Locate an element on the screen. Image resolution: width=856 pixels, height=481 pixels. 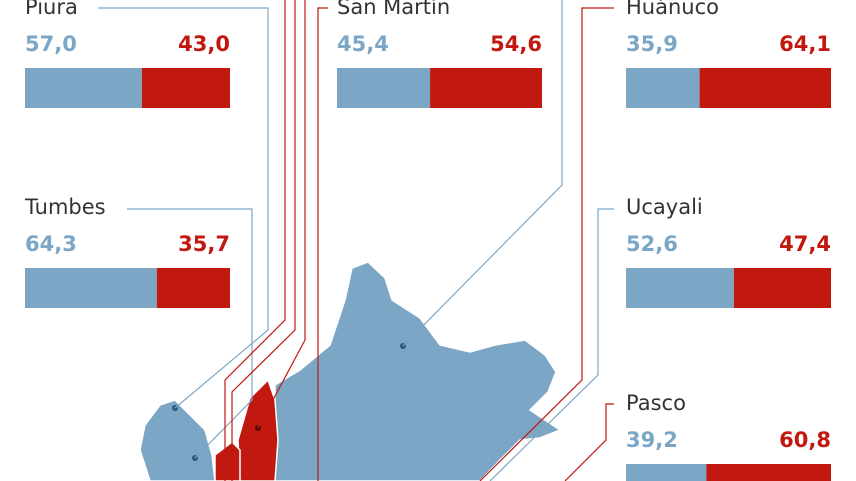
region-name: Piura is located at coordinates (51, 9).